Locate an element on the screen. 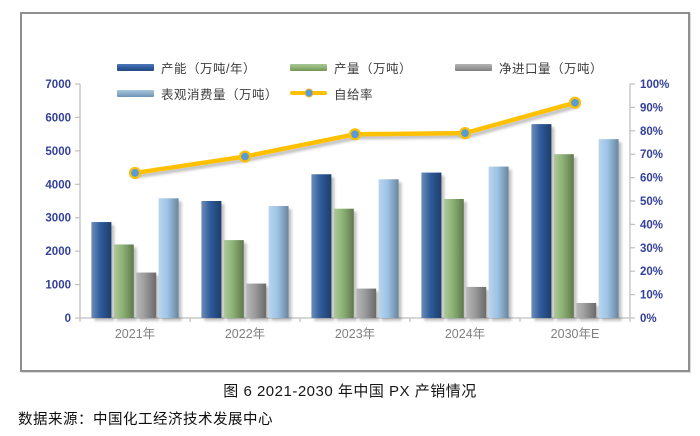 The image size is (700, 436). left-axis-tick-label: 4000 is located at coordinates (58, 185).